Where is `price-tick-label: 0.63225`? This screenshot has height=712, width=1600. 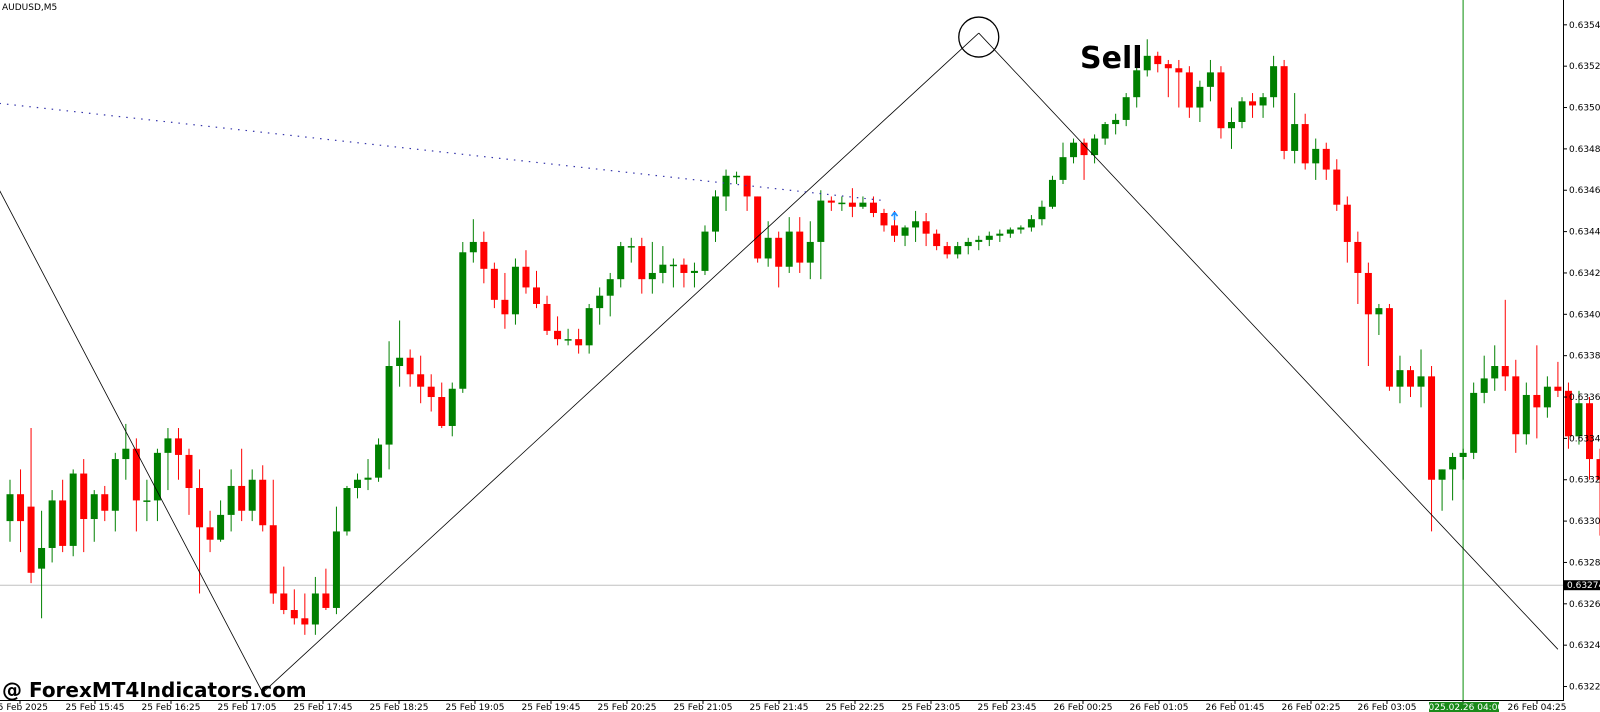 price-tick-label: 0.63225 is located at coordinates (1584, 688).